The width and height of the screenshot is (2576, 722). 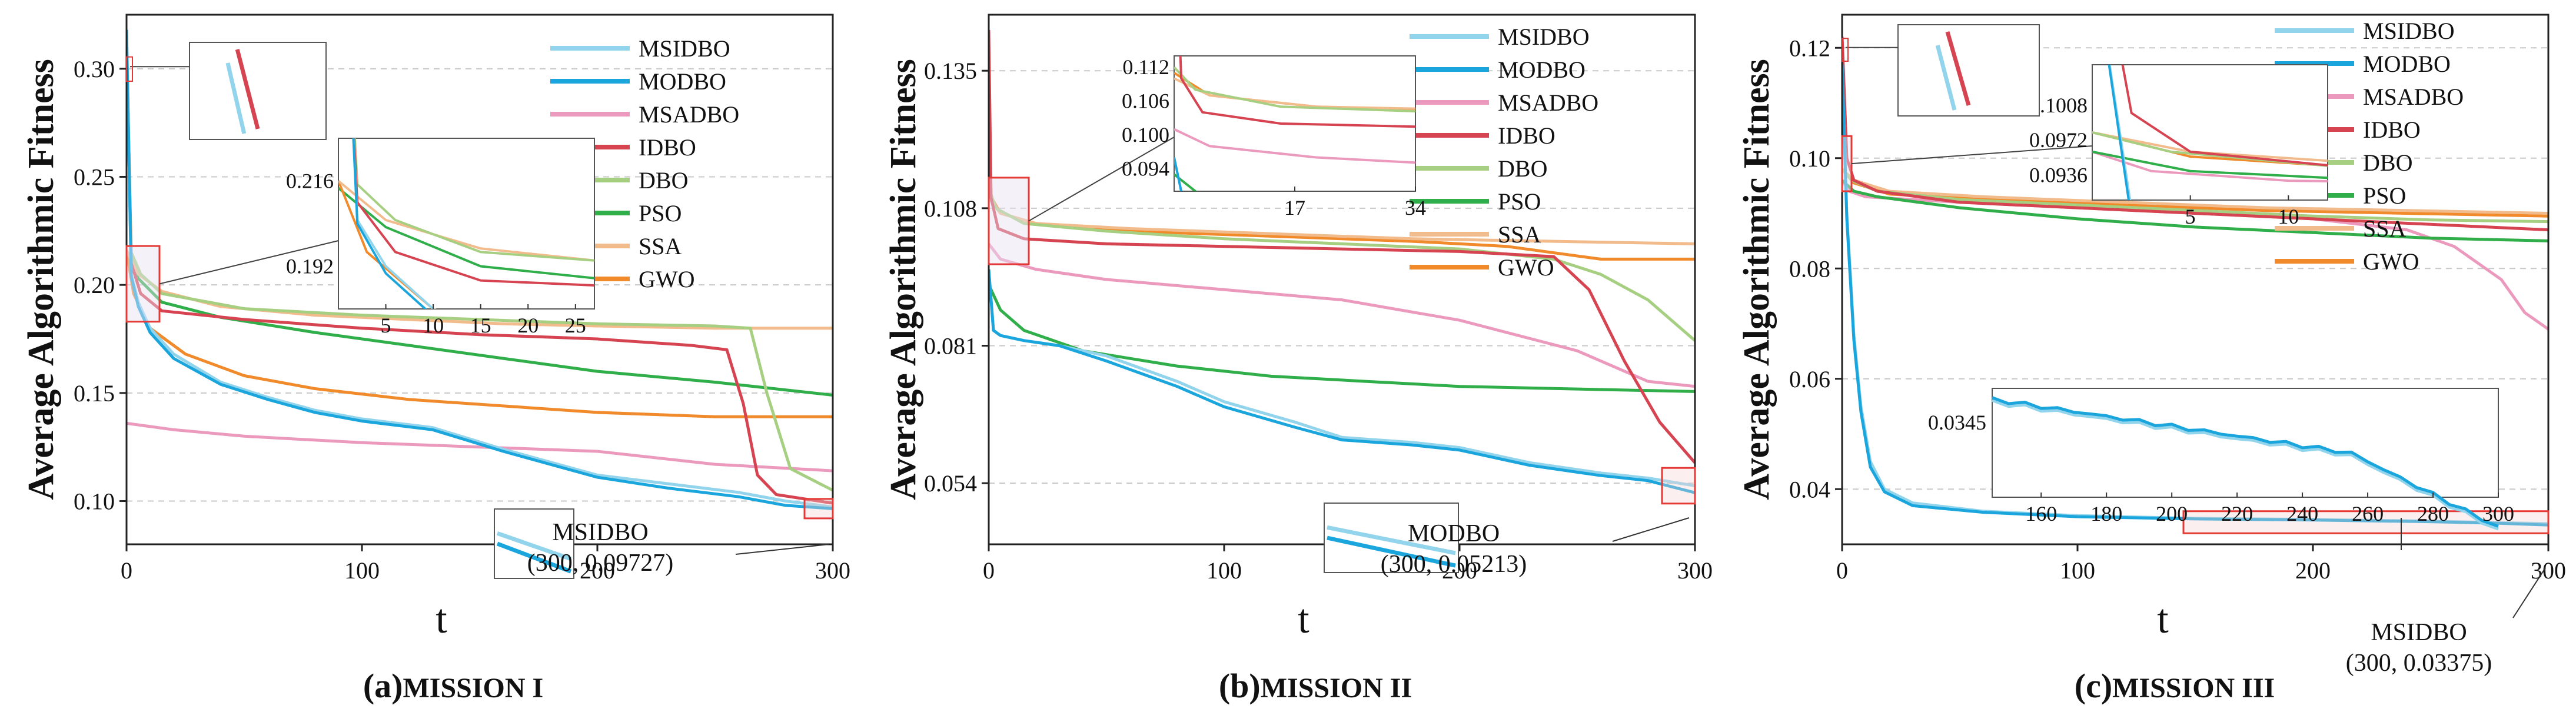 What do you see at coordinates (1186, 182) in the screenshot?
I see `zoom-line-pso` at bounding box center [1186, 182].